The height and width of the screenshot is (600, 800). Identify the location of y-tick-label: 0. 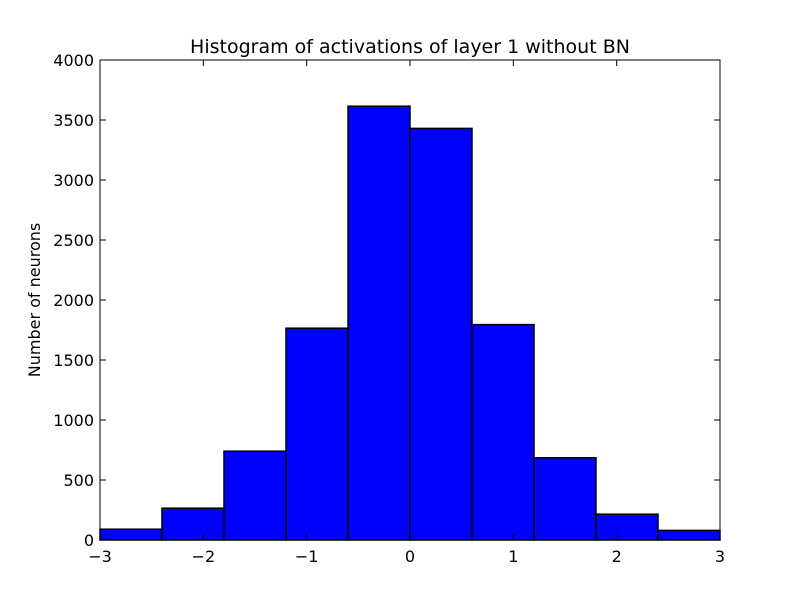
(89, 540).